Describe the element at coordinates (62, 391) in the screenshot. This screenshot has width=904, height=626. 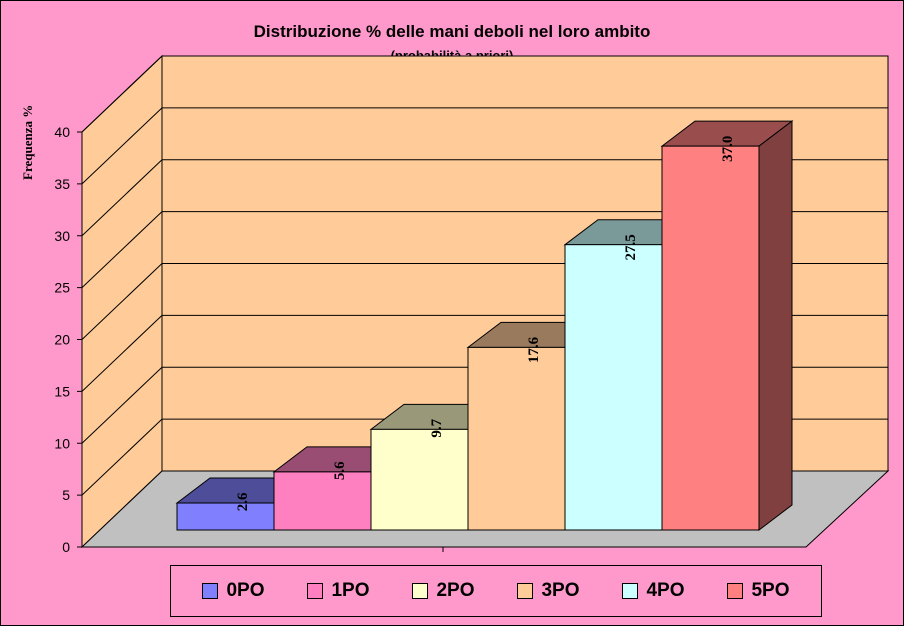
I see `y-tick-label: 15` at that location.